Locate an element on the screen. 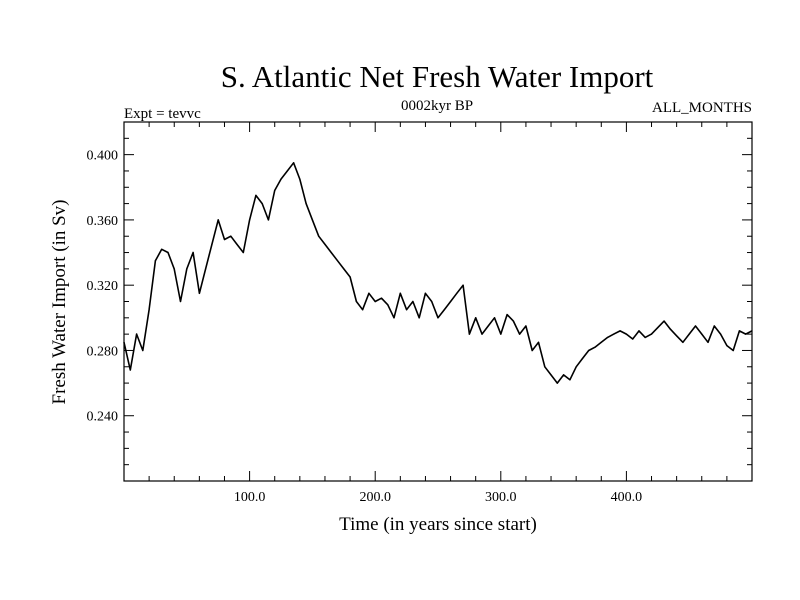 Image resolution: width=800 pixels, height=600 pixels. chart-title: S. Atlantic Net Fresh Water Import is located at coordinates (437, 76).